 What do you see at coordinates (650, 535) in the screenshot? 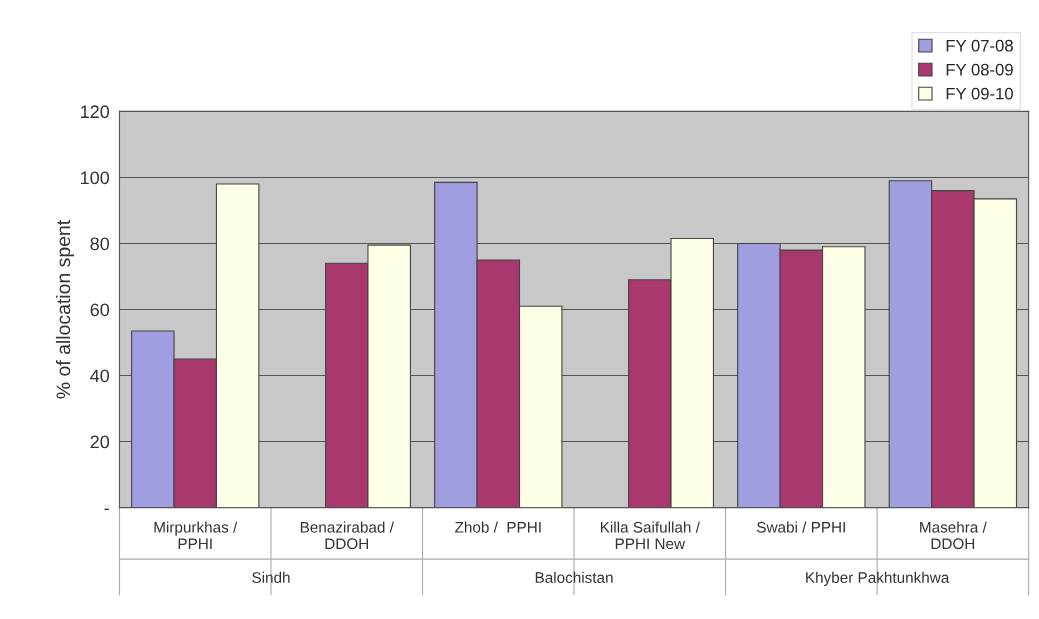
I see `x-tick-label: Killa Saifullah / PPHI New` at bounding box center [650, 535].